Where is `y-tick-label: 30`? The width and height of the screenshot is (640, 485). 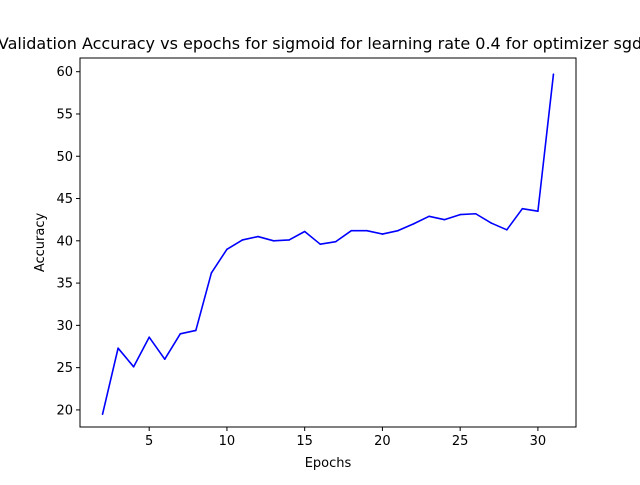 y-tick-label: 30 is located at coordinates (64, 326).